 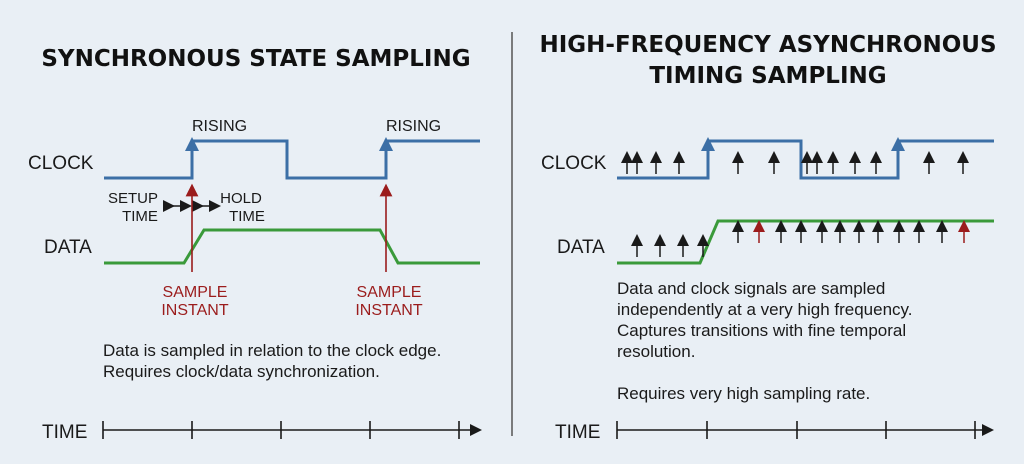 I want to click on left-clock-waveform, so click(x=292, y=159).